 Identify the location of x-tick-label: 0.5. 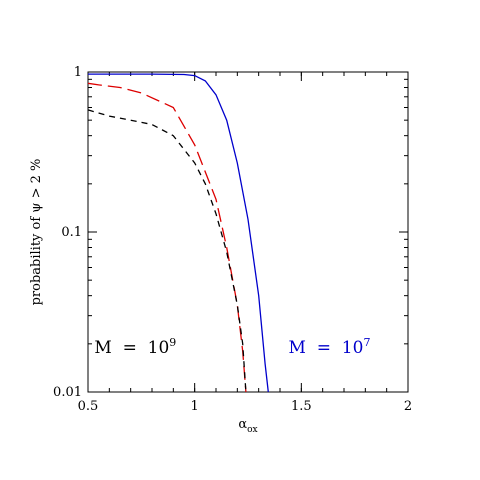
(88, 406).